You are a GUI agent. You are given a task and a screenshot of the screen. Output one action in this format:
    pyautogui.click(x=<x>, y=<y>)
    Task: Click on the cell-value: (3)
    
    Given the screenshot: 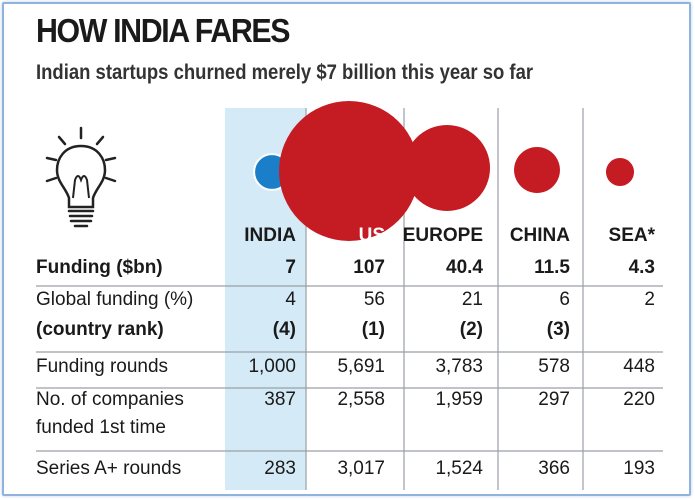 What is the action you would take?
    pyautogui.click(x=558, y=329)
    